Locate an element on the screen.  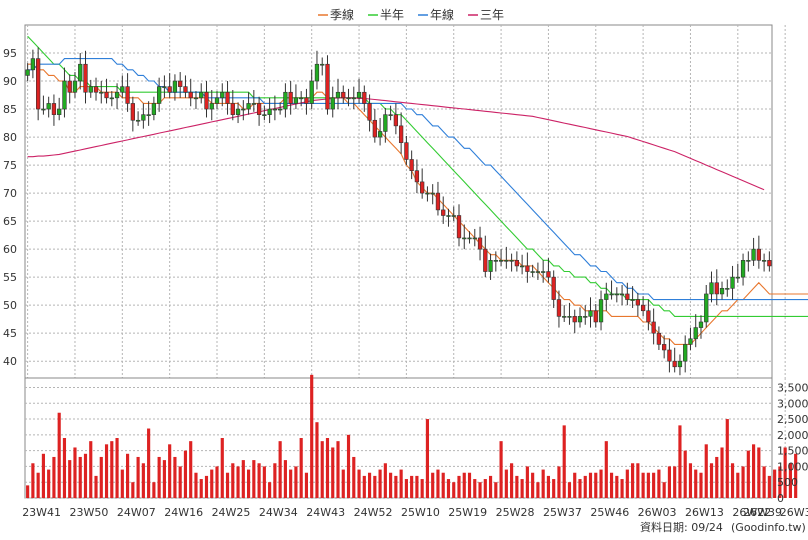
price-tick-2: 50 is located at coordinates (10, 305).